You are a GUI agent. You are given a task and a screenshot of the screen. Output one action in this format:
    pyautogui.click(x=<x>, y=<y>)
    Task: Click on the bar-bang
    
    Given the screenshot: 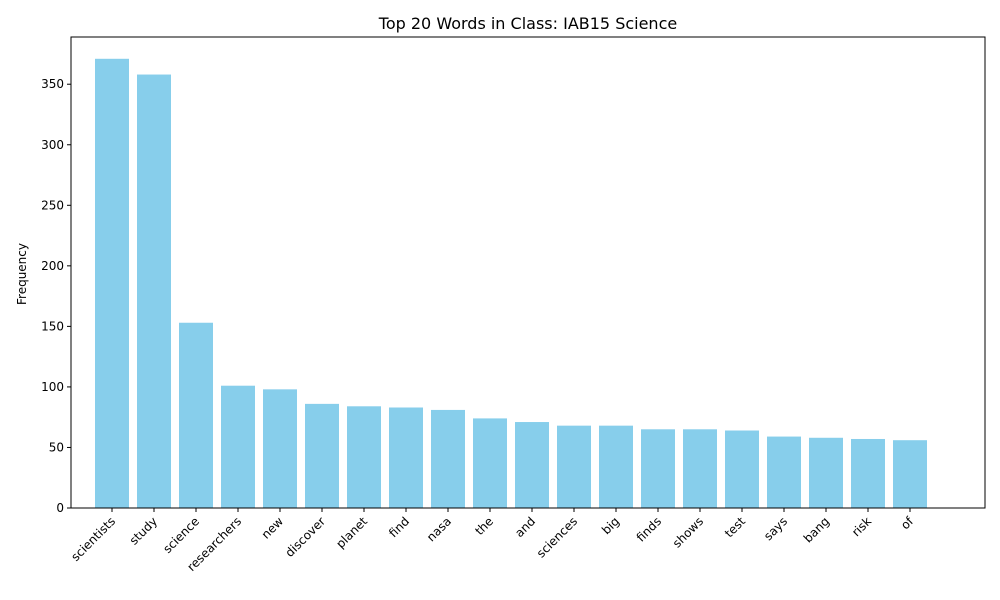 What is the action you would take?
    pyautogui.click(x=826, y=472)
    